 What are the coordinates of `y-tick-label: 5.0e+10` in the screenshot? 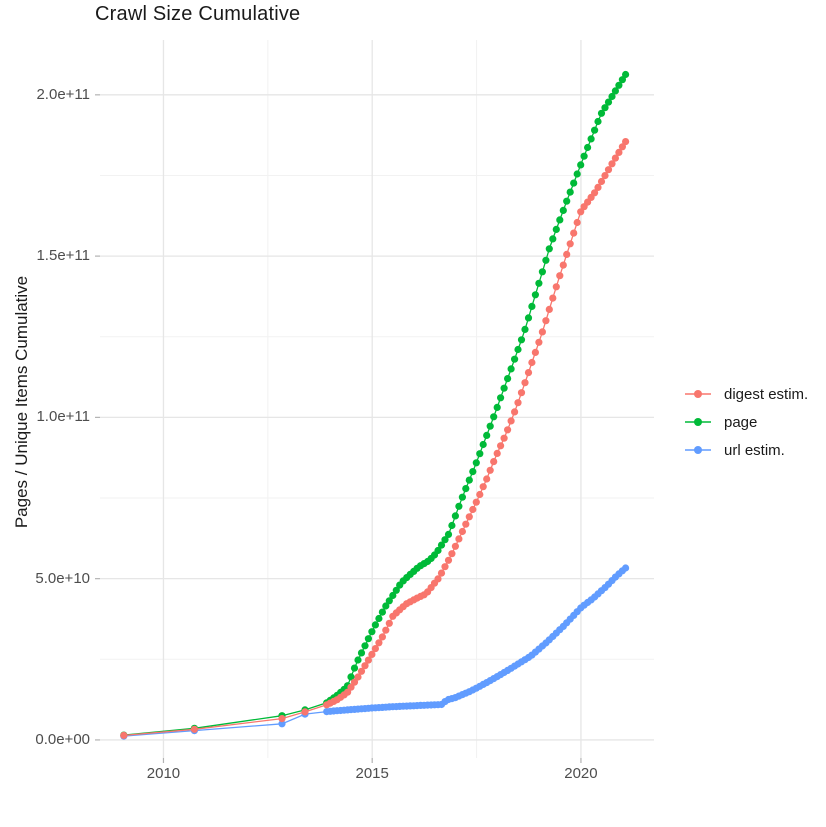 It's located at (62, 578).